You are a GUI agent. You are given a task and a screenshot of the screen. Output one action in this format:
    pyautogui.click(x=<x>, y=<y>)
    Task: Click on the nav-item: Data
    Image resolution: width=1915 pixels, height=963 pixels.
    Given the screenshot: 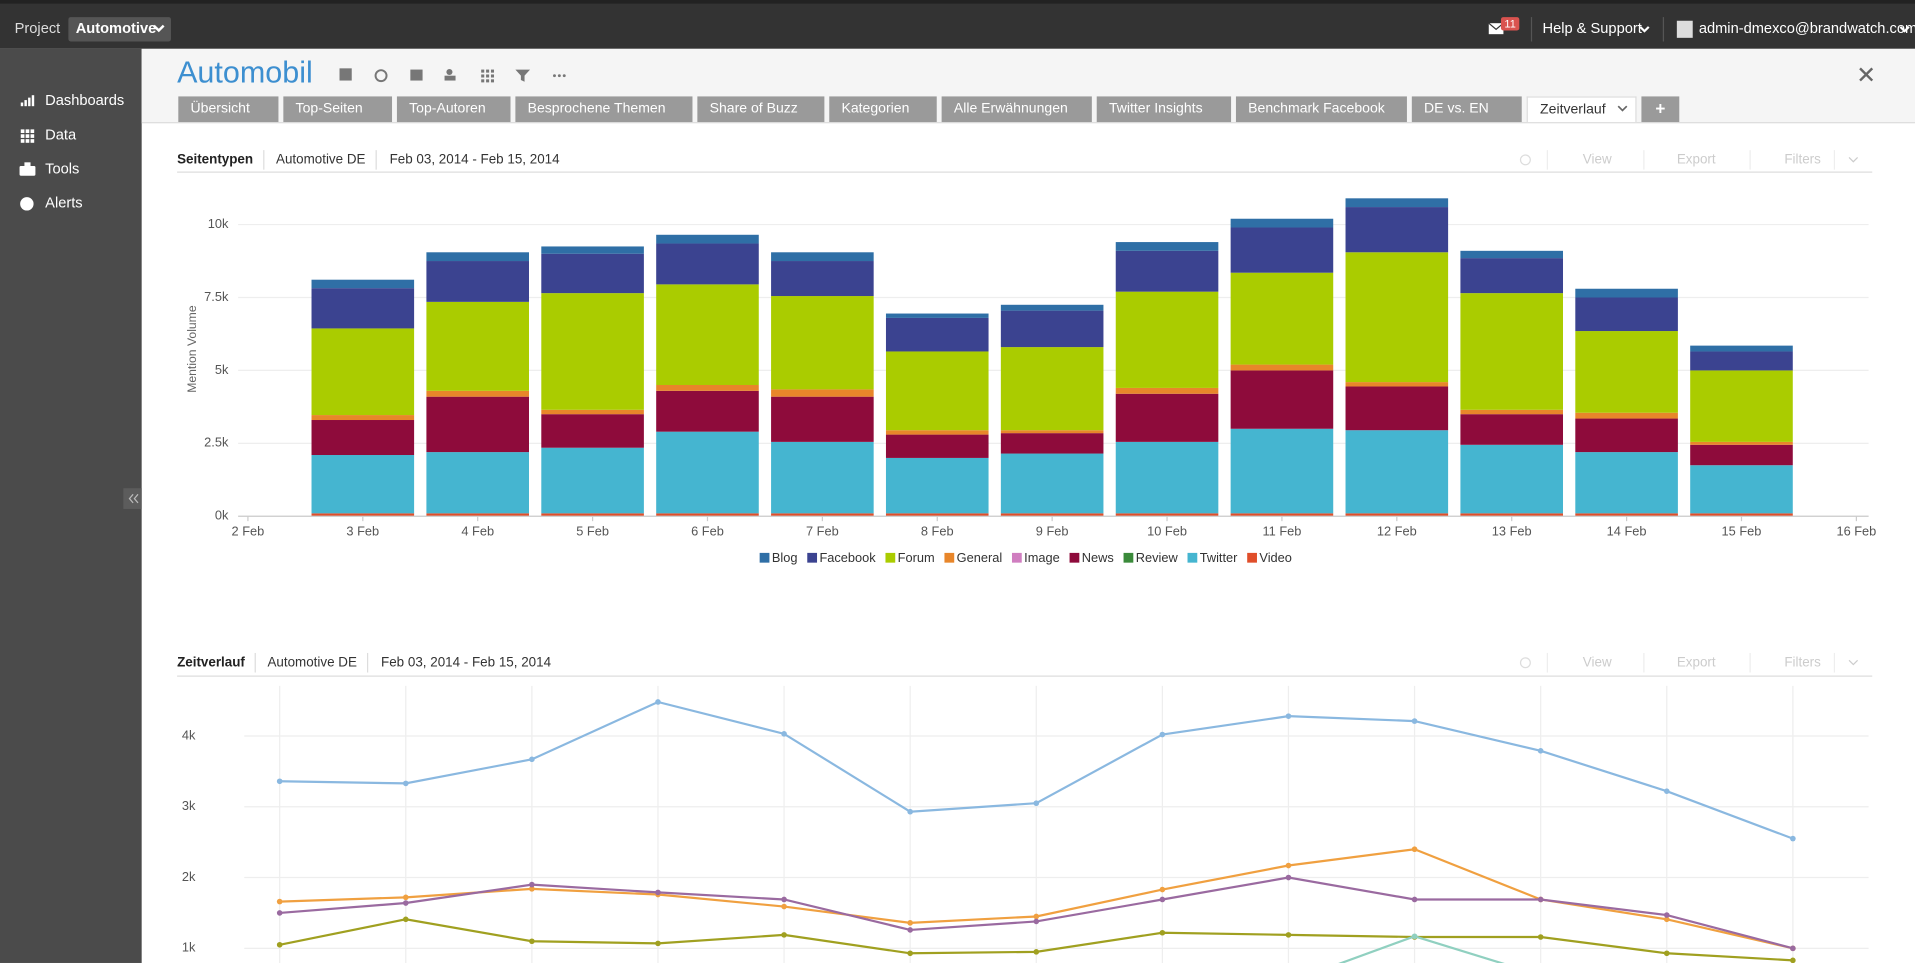 What is the action you would take?
    pyautogui.click(x=61, y=135)
    